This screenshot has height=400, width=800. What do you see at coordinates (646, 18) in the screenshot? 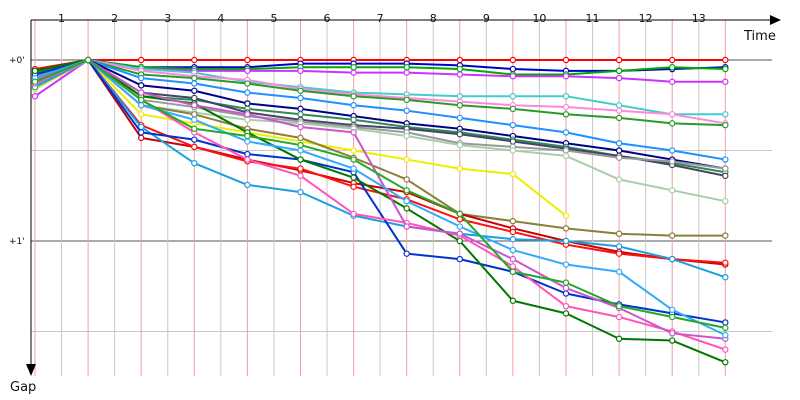
I see `x-tick-label: 12` at bounding box center [646, 18].